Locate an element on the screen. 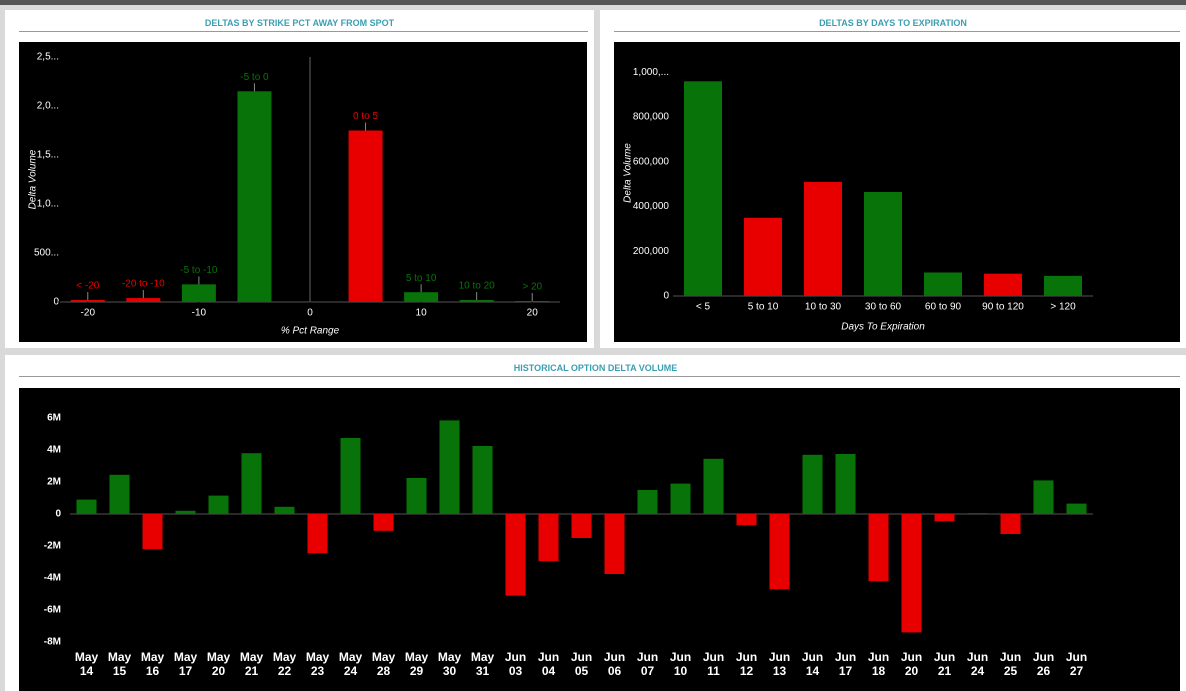 This screenshot has width=1186, height=691. x-tick-label: Jun 04 is located at coordinates (548, 664).